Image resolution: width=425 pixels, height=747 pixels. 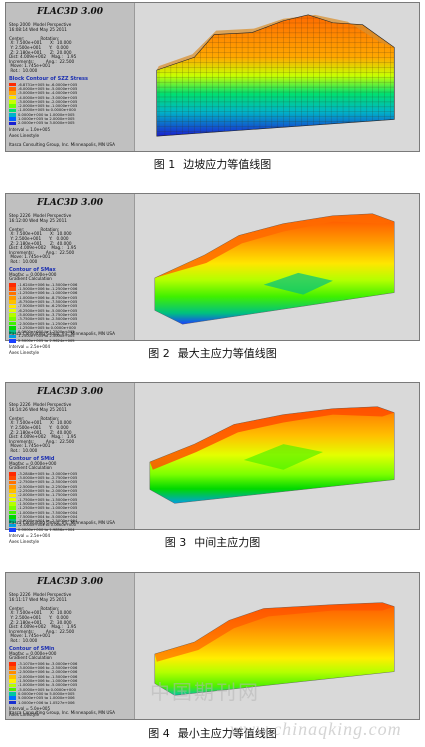 I want to click on legend-row: -3.0000e+005 to -2.0000e+005, so click(x=70, y=102).